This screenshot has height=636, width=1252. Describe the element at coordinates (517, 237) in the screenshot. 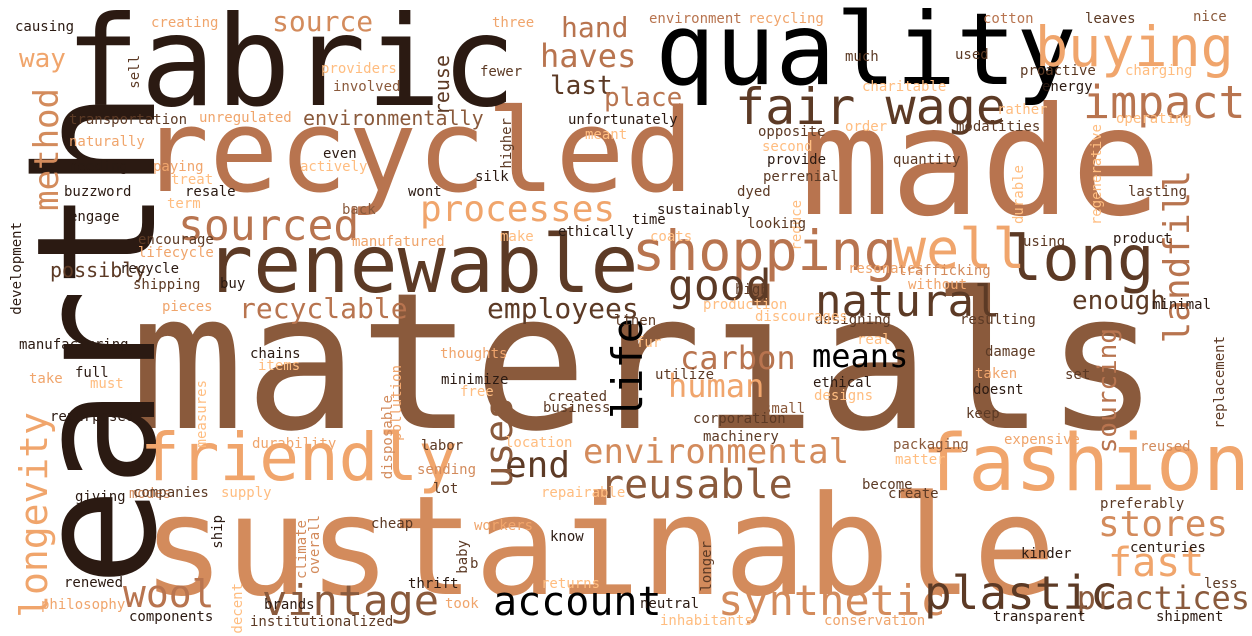

I see `word-make: make` at that location.